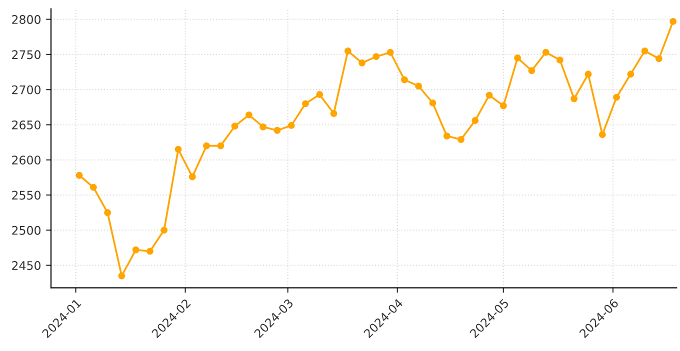 The width and height of the screenshot is (680, 351). What do you see at coordinates (26, 89) in the screenshot?
I see `y-tick-label: 2700` at bounding box center [26, 89].